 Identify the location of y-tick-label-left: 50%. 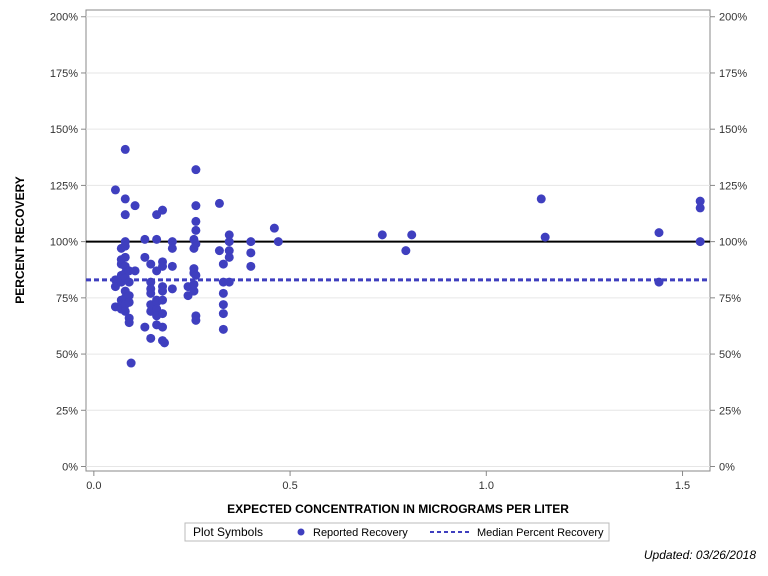
(67, 355).